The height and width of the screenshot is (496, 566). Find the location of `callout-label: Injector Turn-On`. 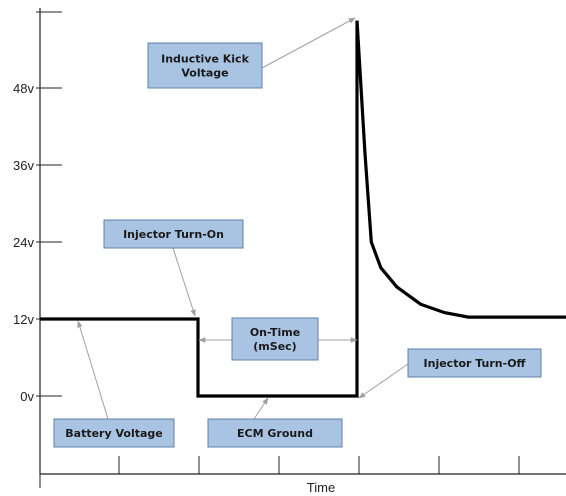

callout-label: Injector Turn-On is located at coordinates (173, 234).